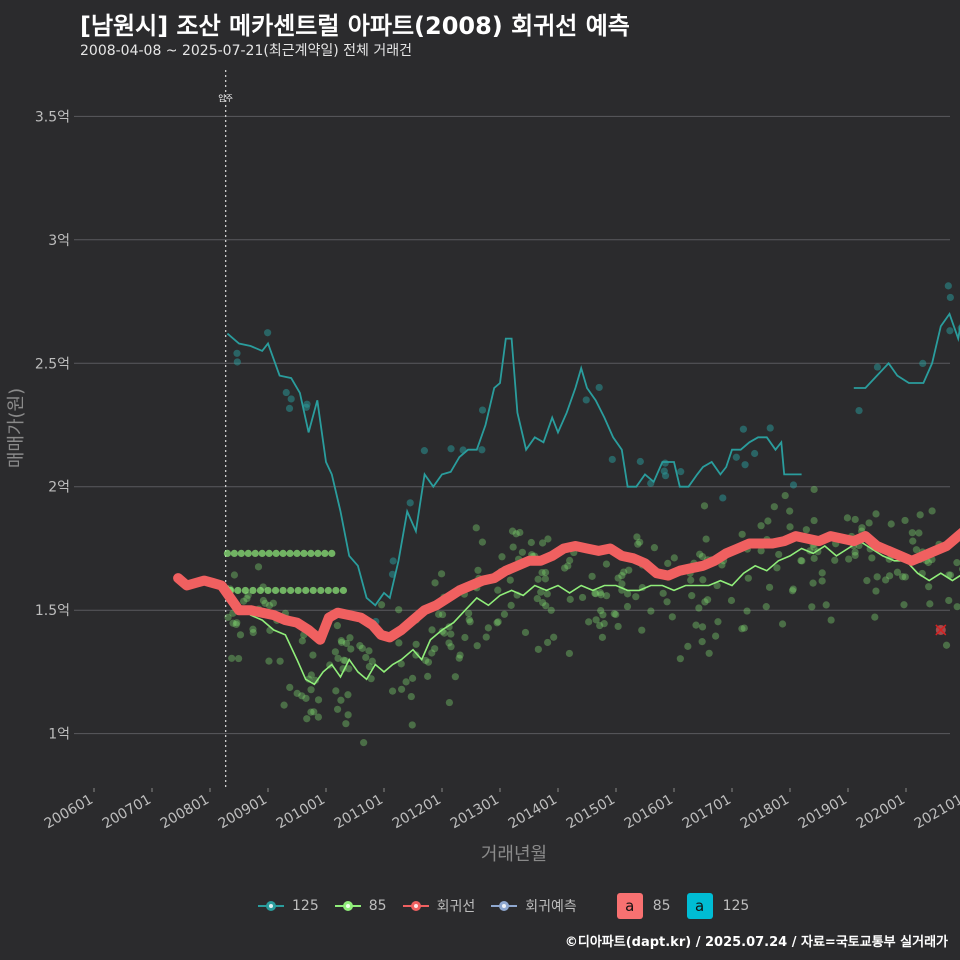 The height and width of the screenshot is (960, 960). I want to click on chart-subtitle: 2008-04-08 ~ 2025-07-21(최근계약일) 전체 거래건, so click(246, 51).